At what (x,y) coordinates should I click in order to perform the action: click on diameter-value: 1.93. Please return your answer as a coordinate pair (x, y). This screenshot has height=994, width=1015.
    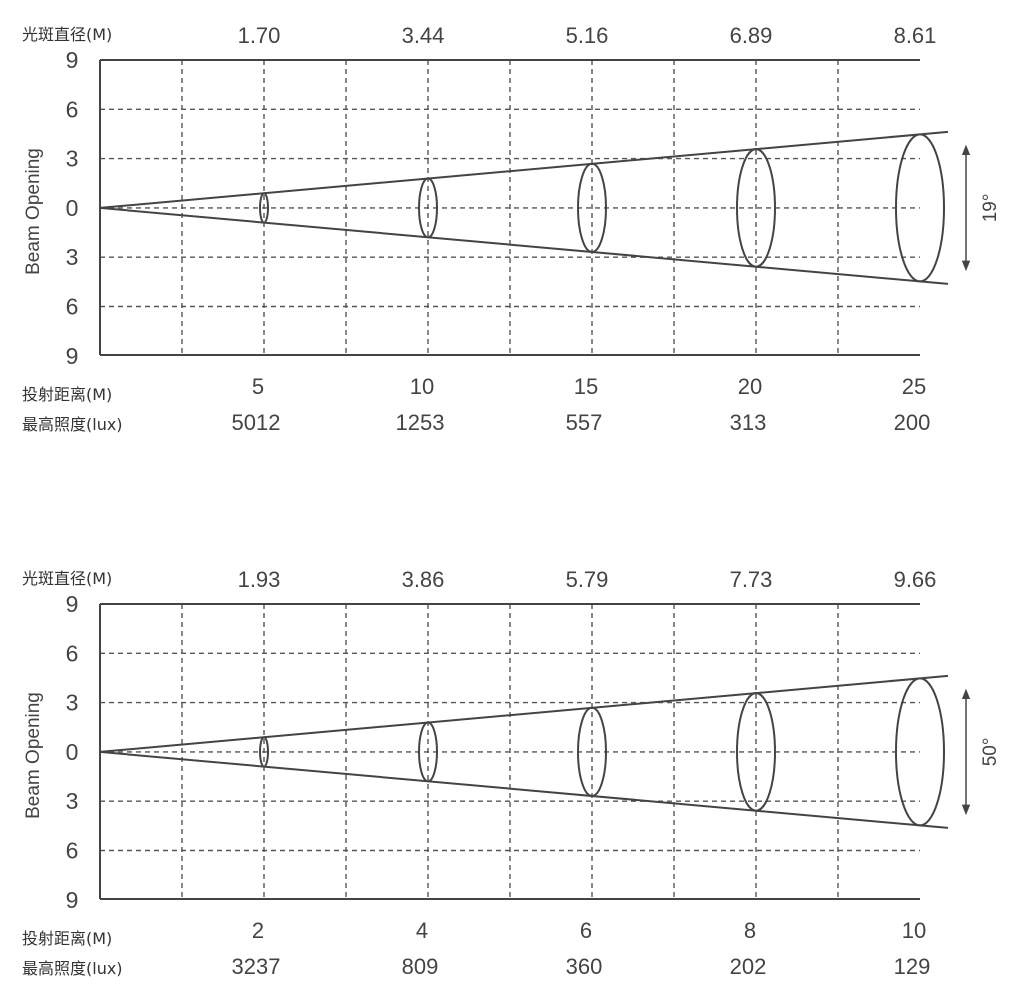
    Looking at the image, I should click on (259, 579).